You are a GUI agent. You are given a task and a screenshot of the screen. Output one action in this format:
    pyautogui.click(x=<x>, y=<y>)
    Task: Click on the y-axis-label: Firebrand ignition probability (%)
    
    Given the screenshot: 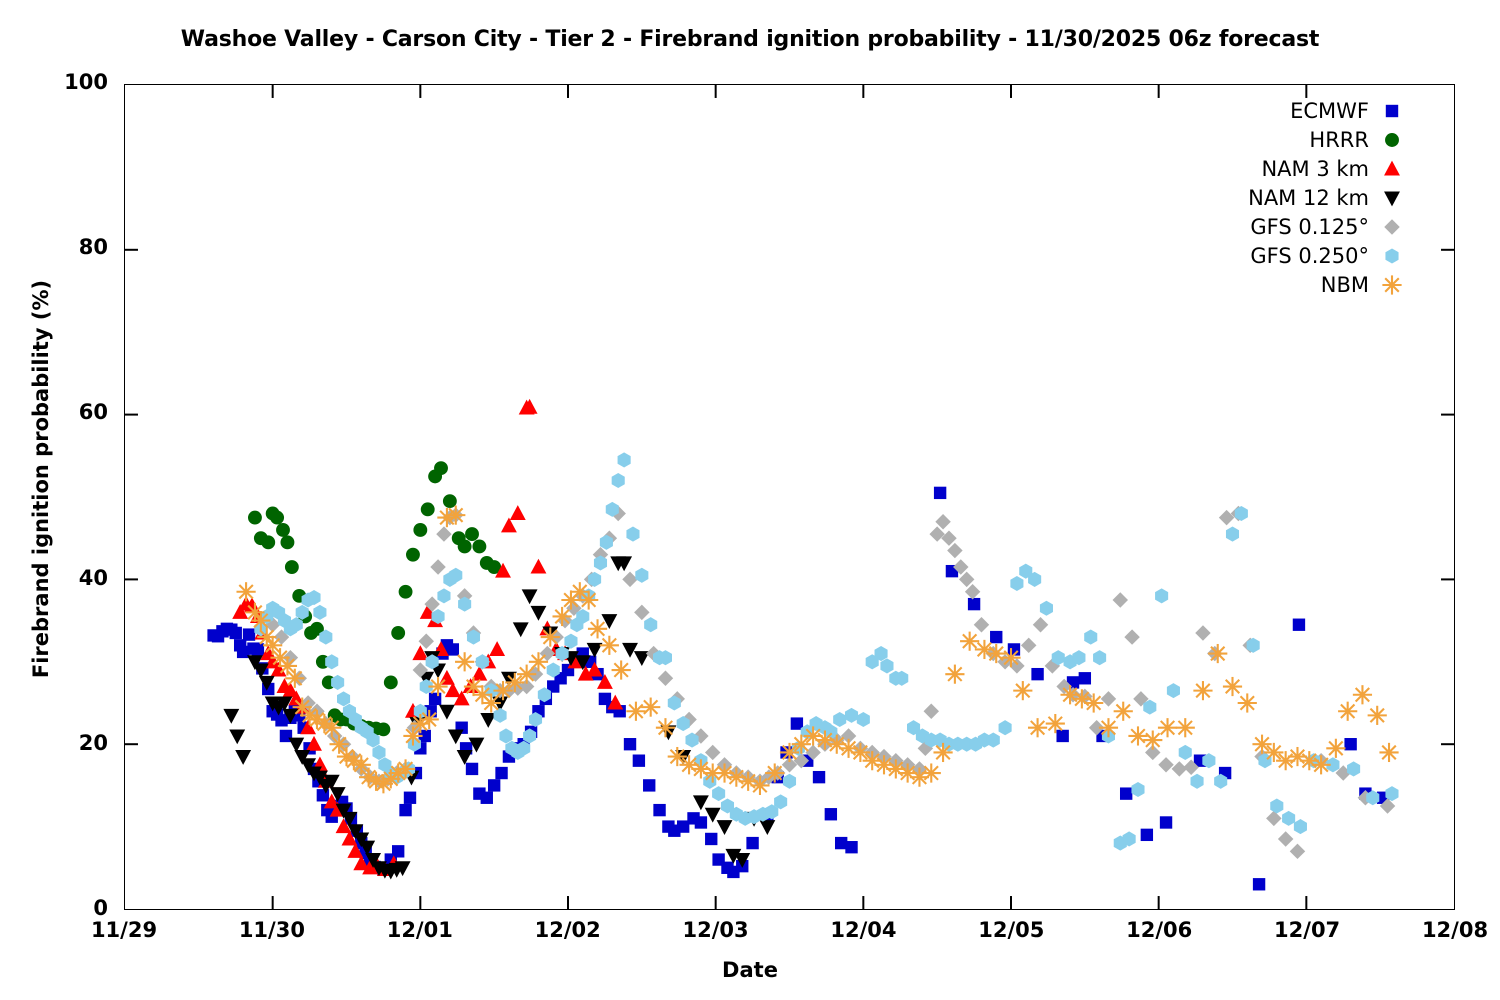 What is the action you would take?
    pyautogui.click(x=41, y=479)
    